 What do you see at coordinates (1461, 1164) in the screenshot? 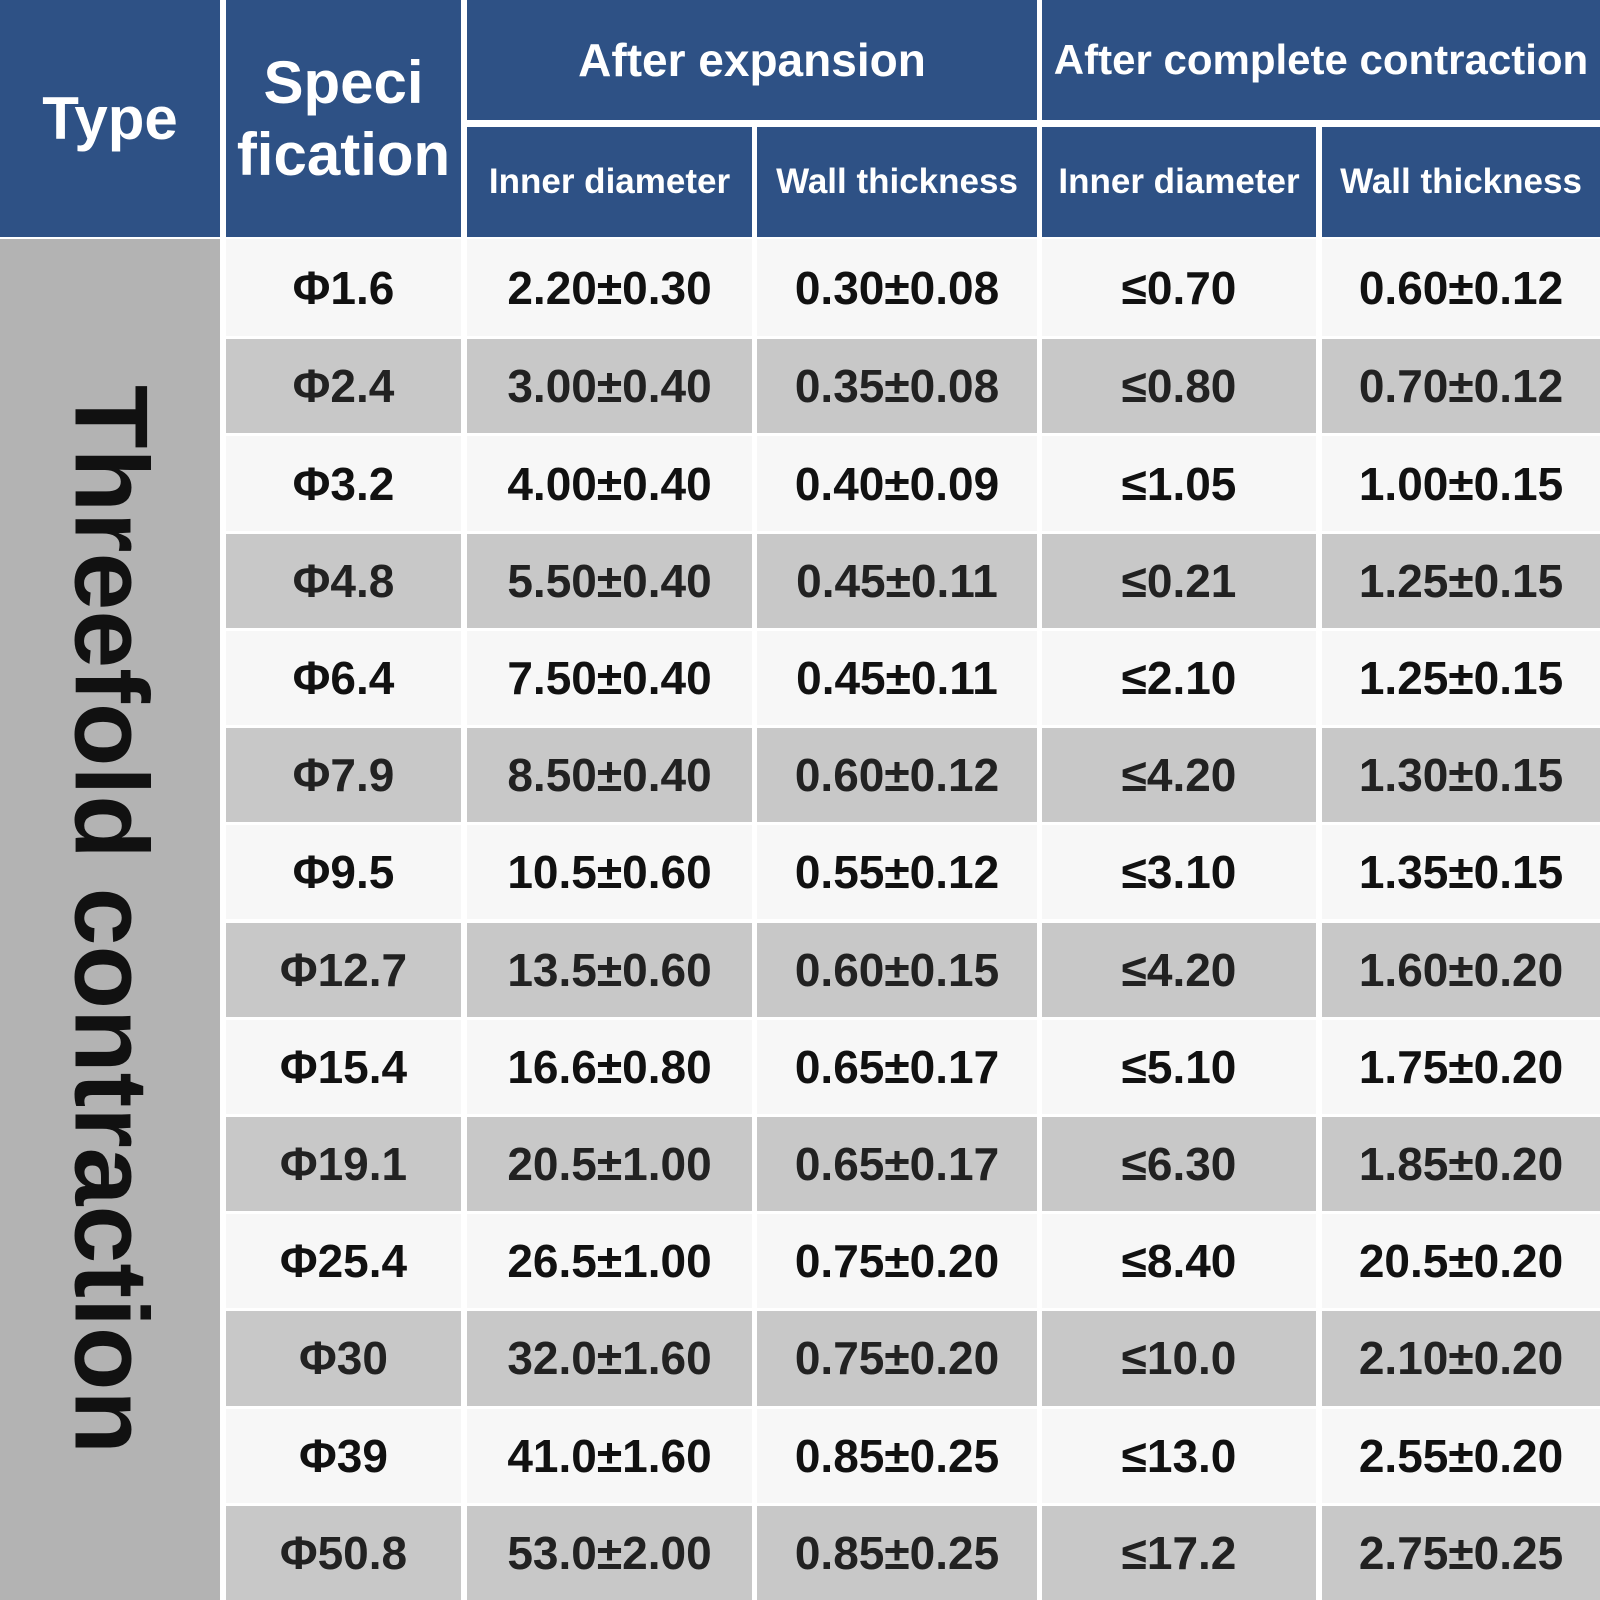
I see `table-cell: 1.85±0.20` at bounding box center [1461, 1164].